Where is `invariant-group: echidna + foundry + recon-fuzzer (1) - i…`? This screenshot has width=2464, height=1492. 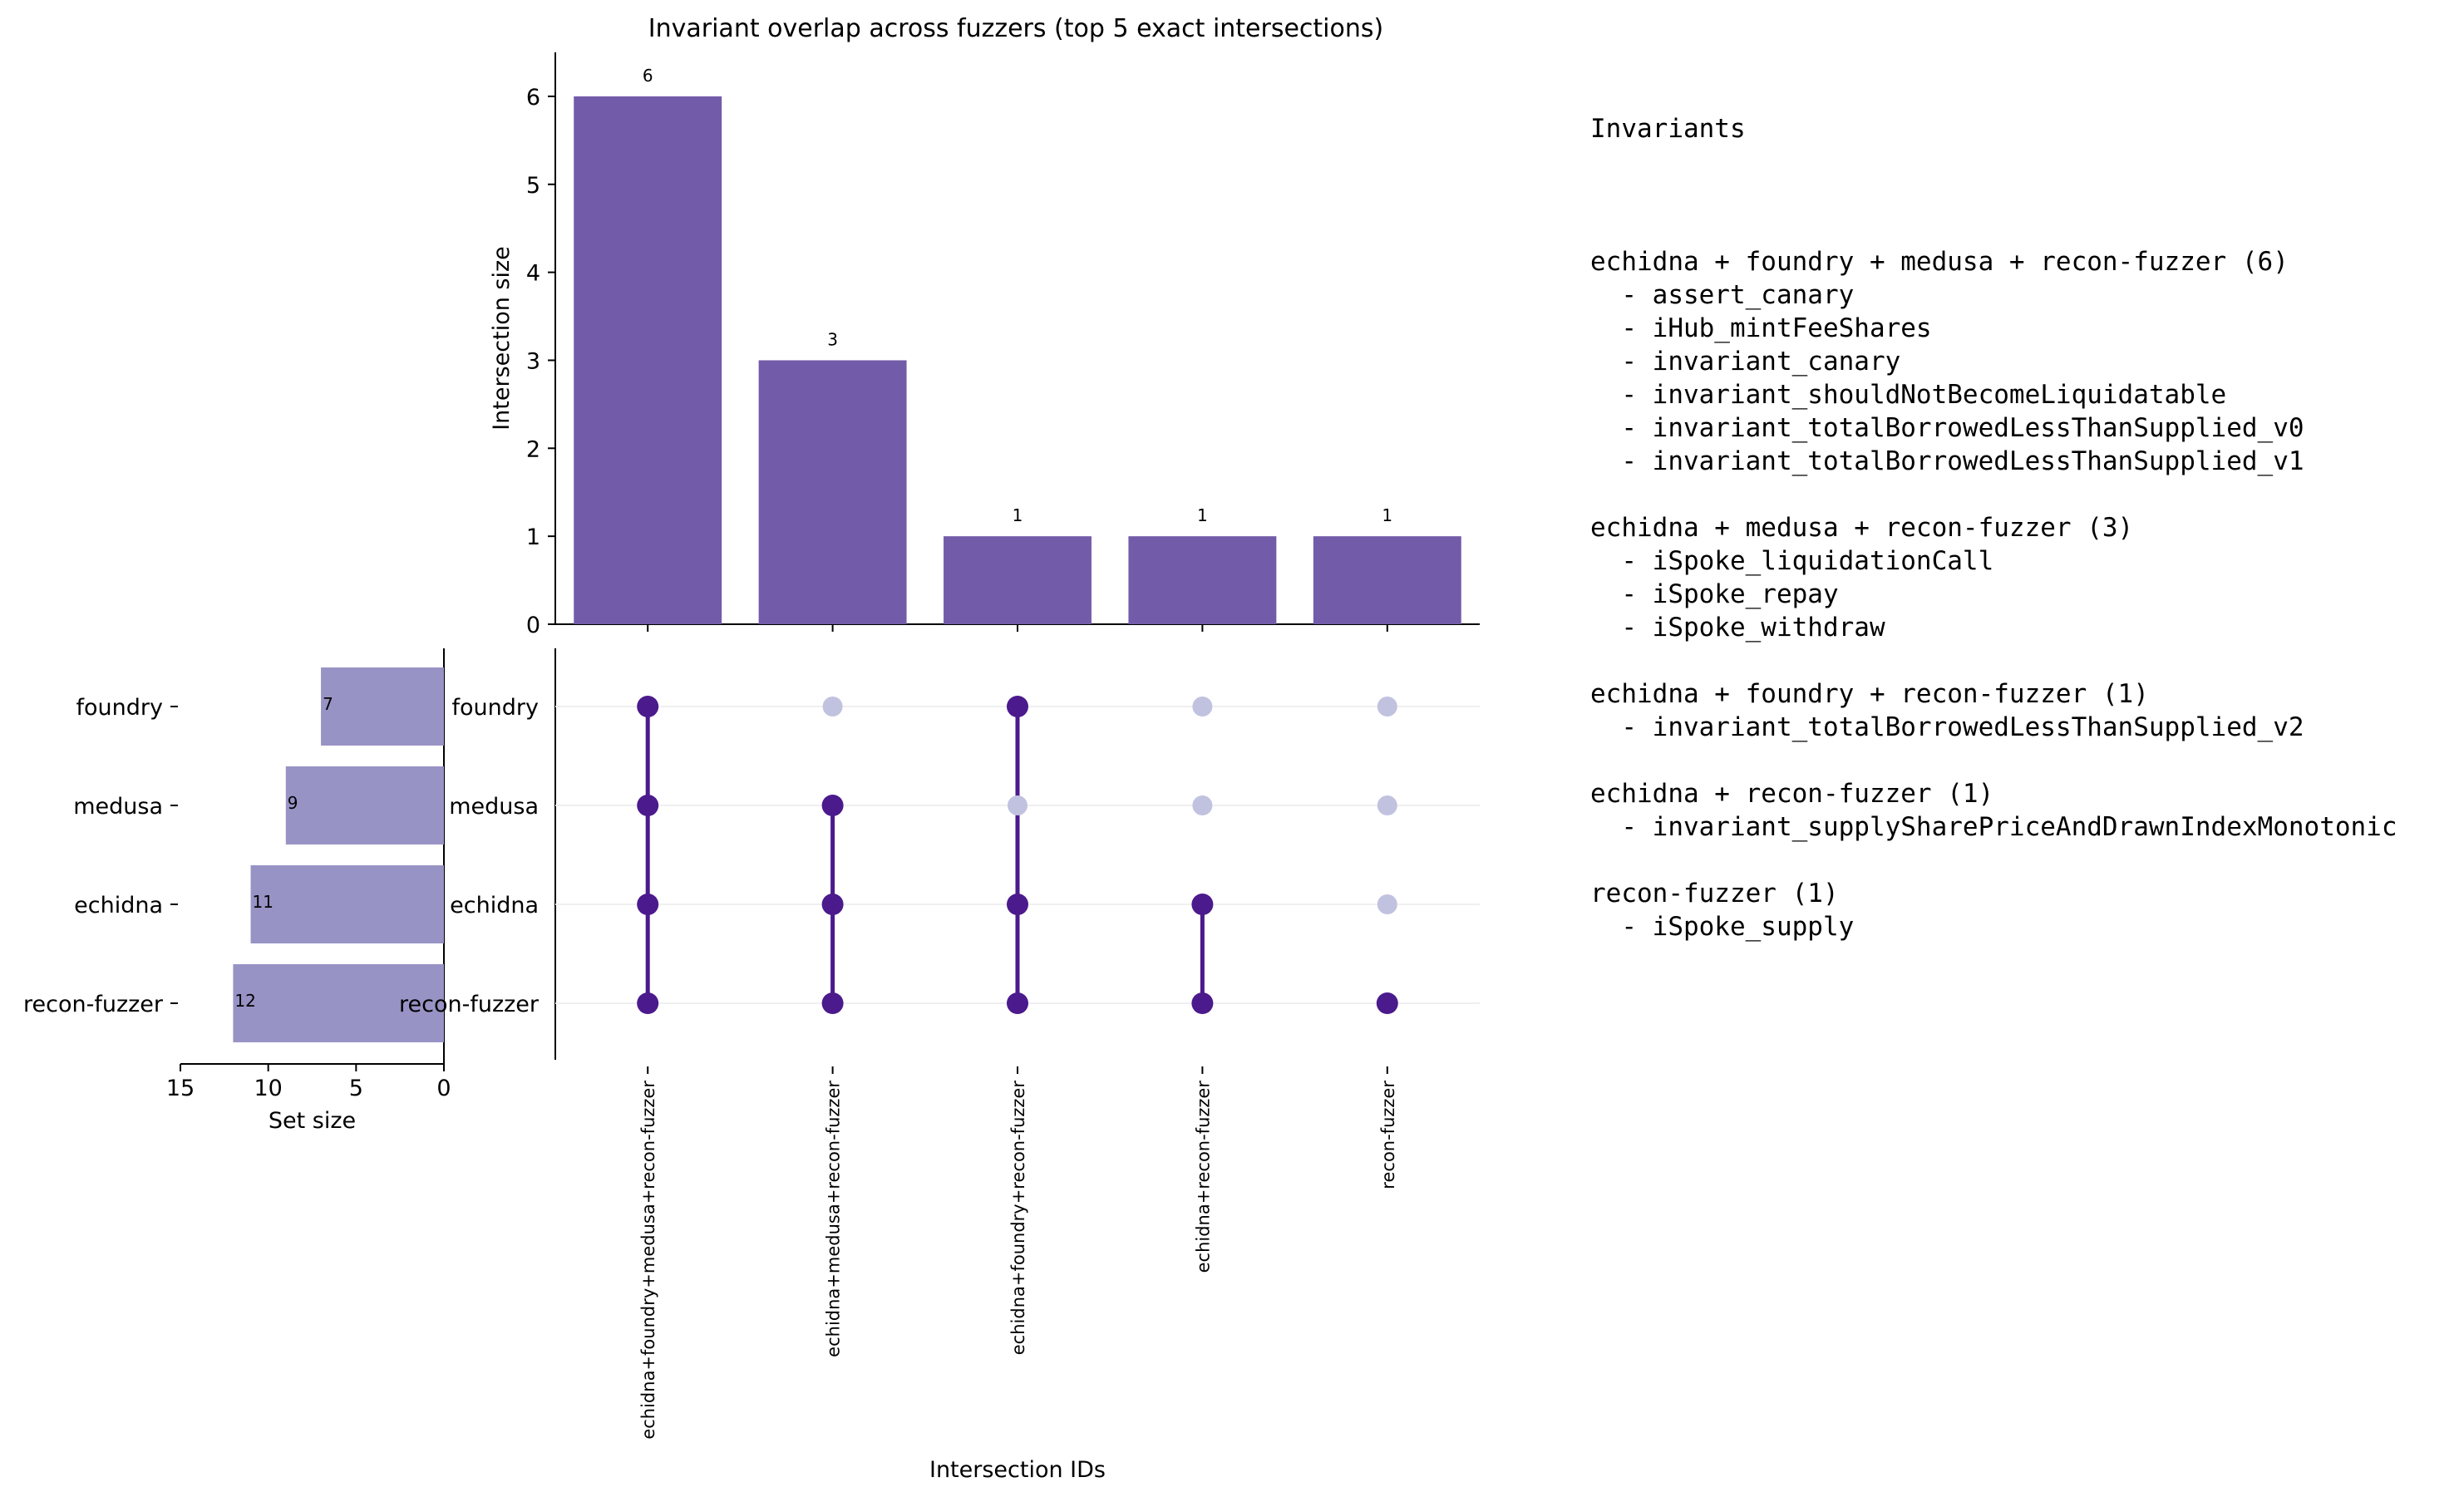
invariant-group: echidna + foundry + recon-fuzzer (1) - i… is located at coordinates (2022, 711).